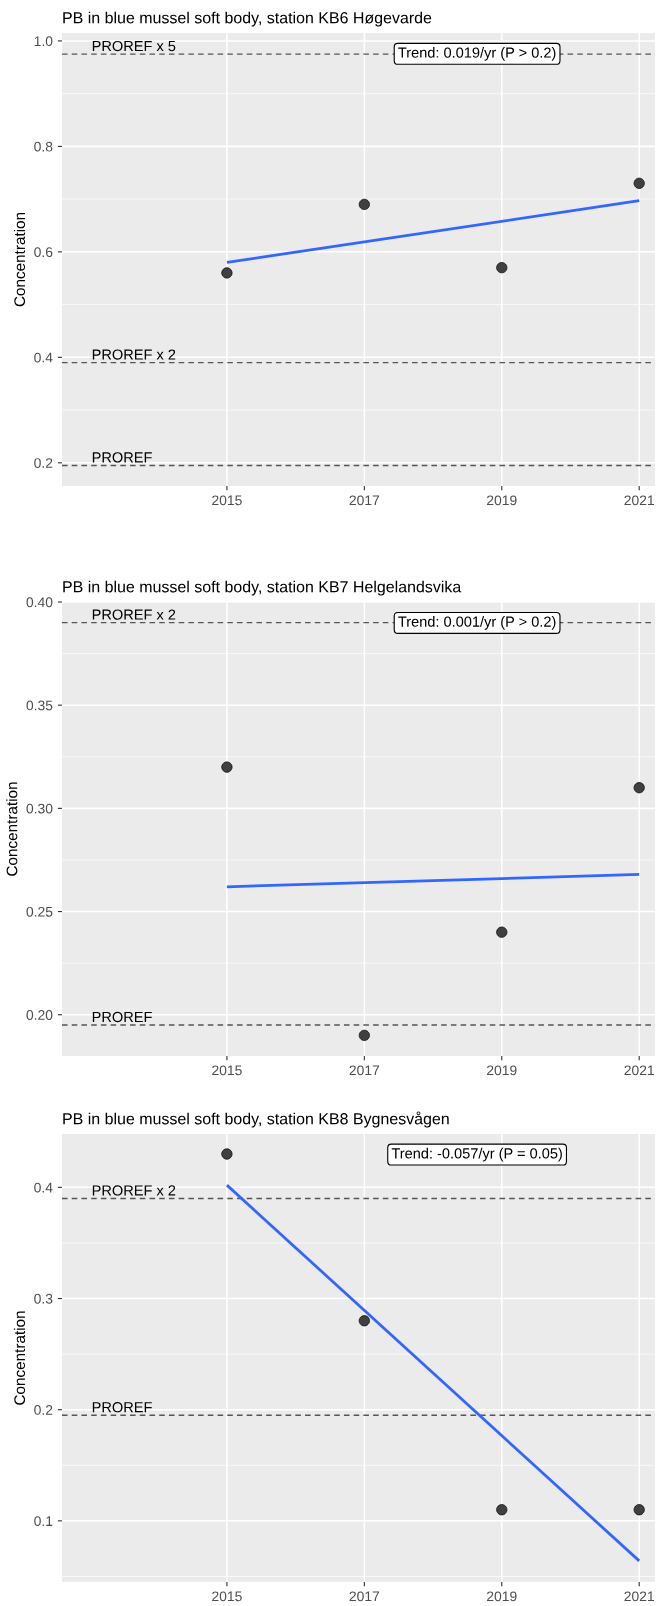  Describe the element at coordinates (39, 911) in the screenshot. I see `y-tick-label: 0.25` at that location.